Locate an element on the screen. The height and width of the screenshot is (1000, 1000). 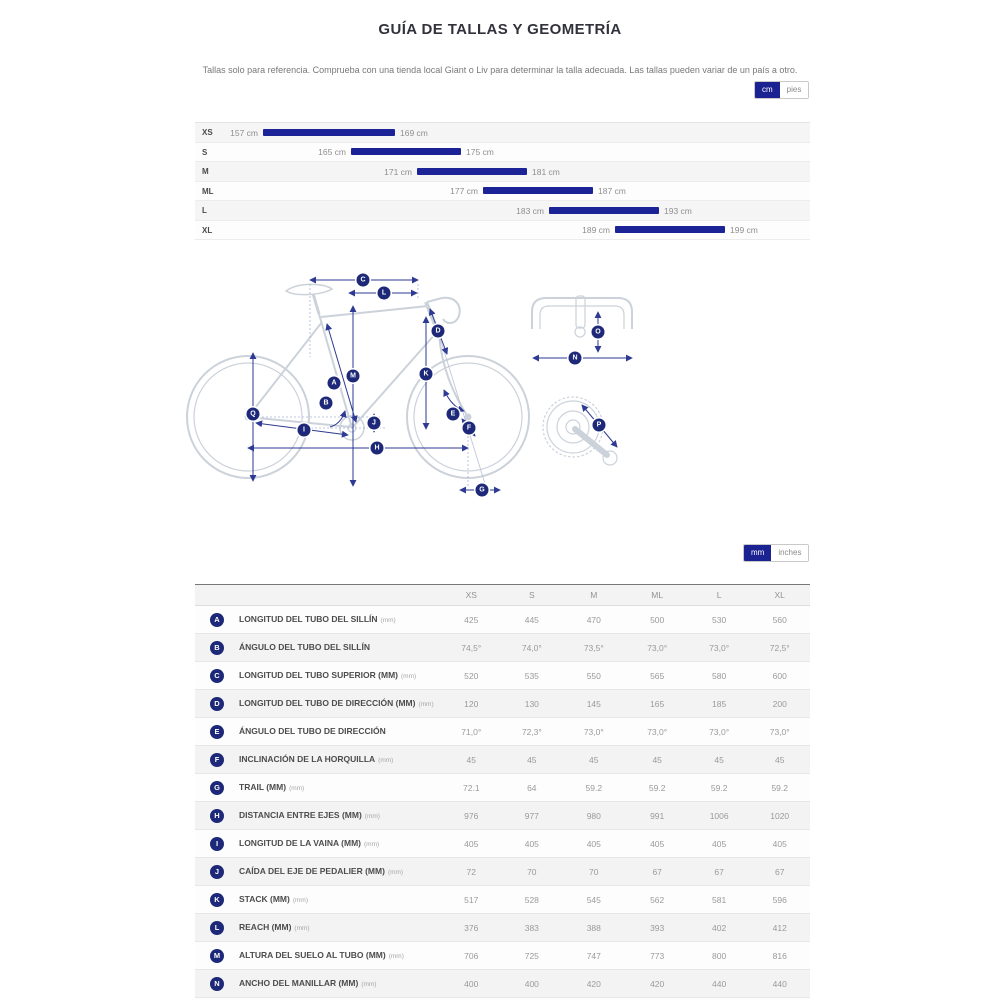
value-b-ml: 73,0° is located at coordinates (657, 647).